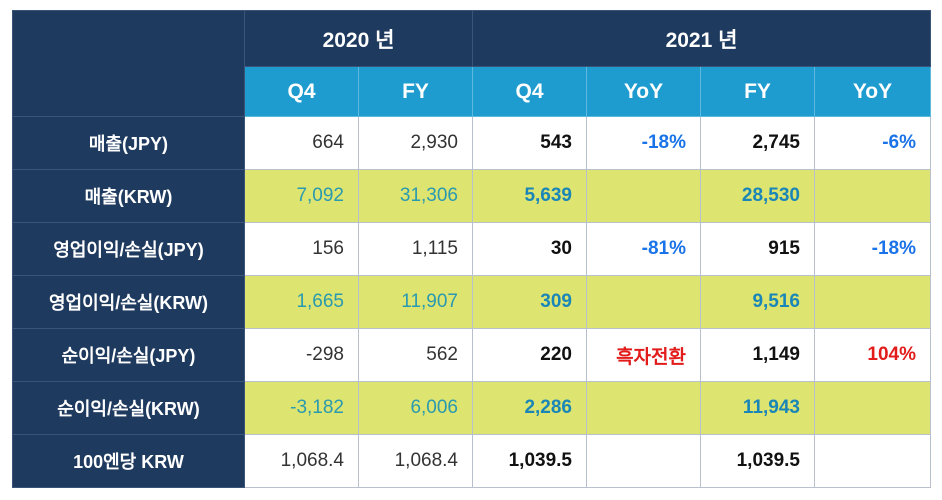 This screenshot has width=942, height=500. Describe the element at coordinates (415, 249) in the screenshot. I see `fy-2020-cell: 1,115` at that location.